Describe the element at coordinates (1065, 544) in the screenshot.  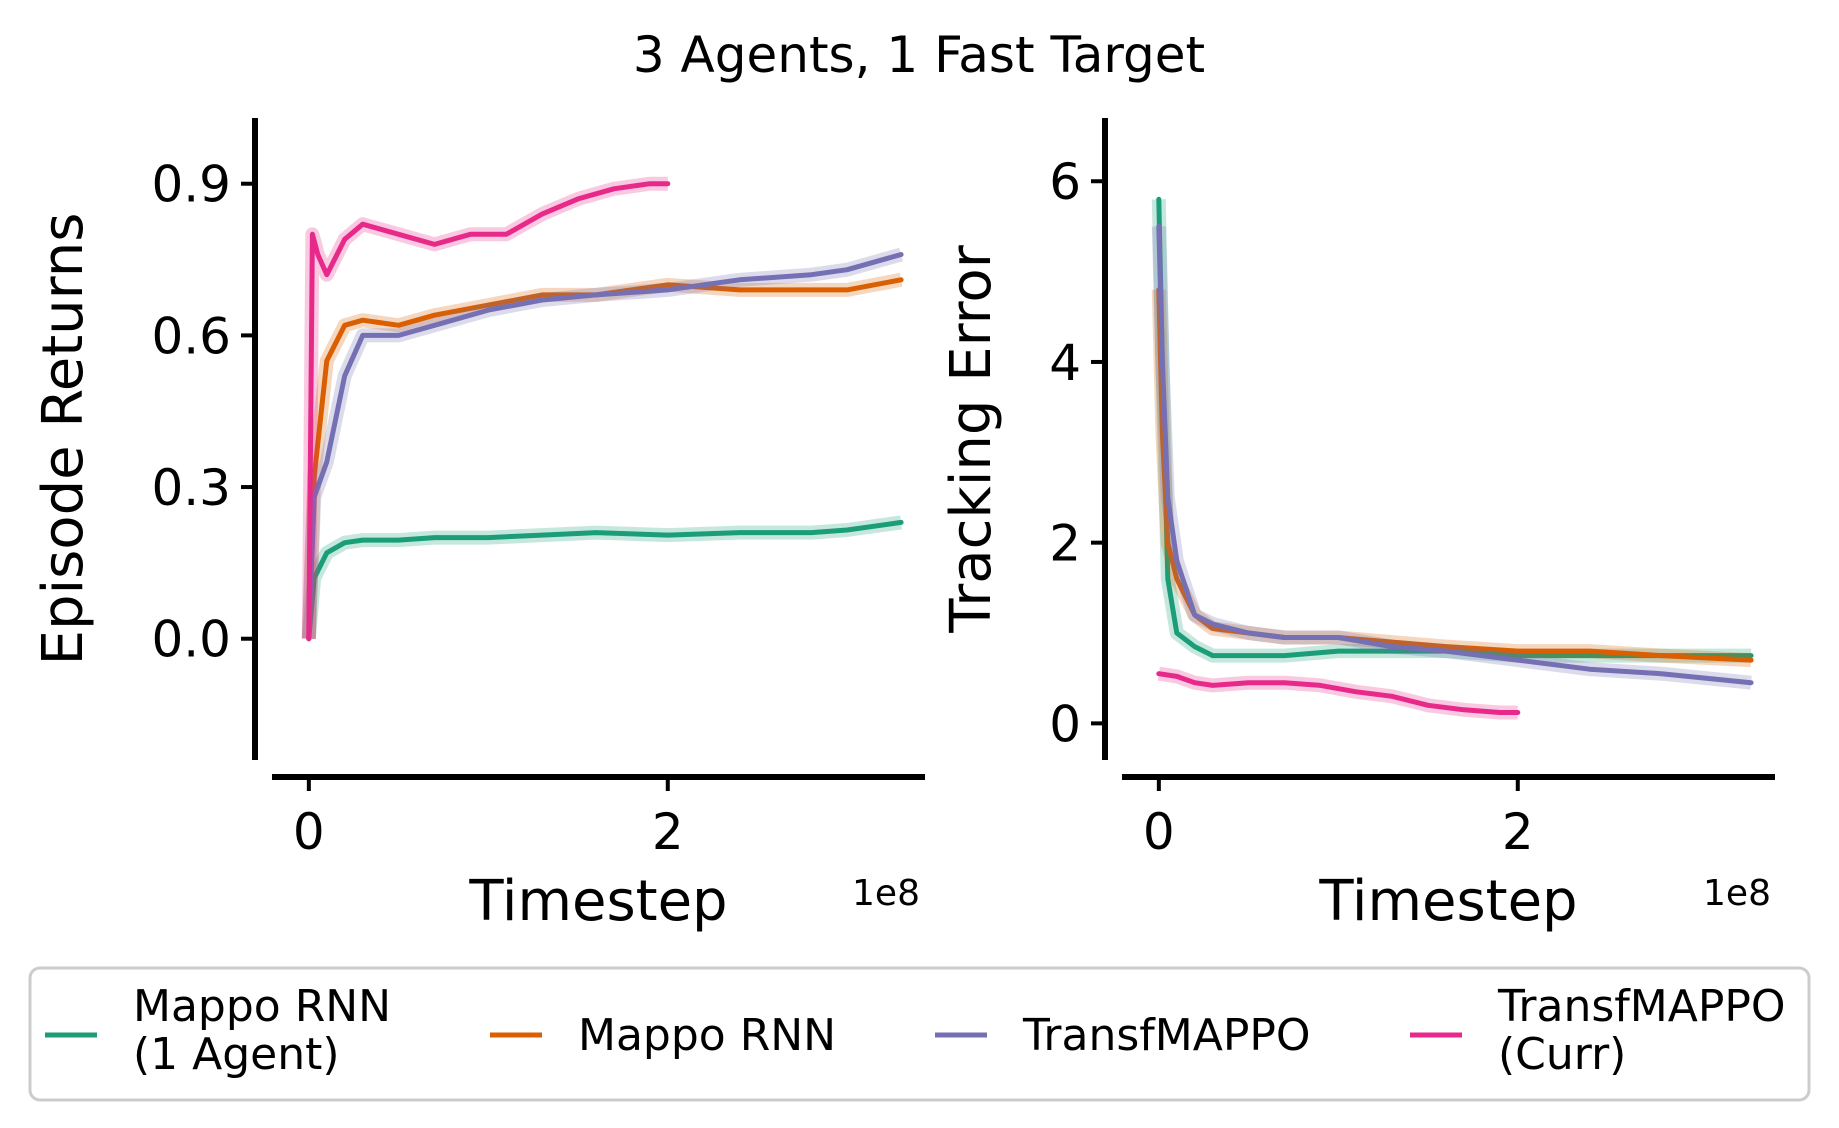
I see `y-tick-label: 2` at that location.